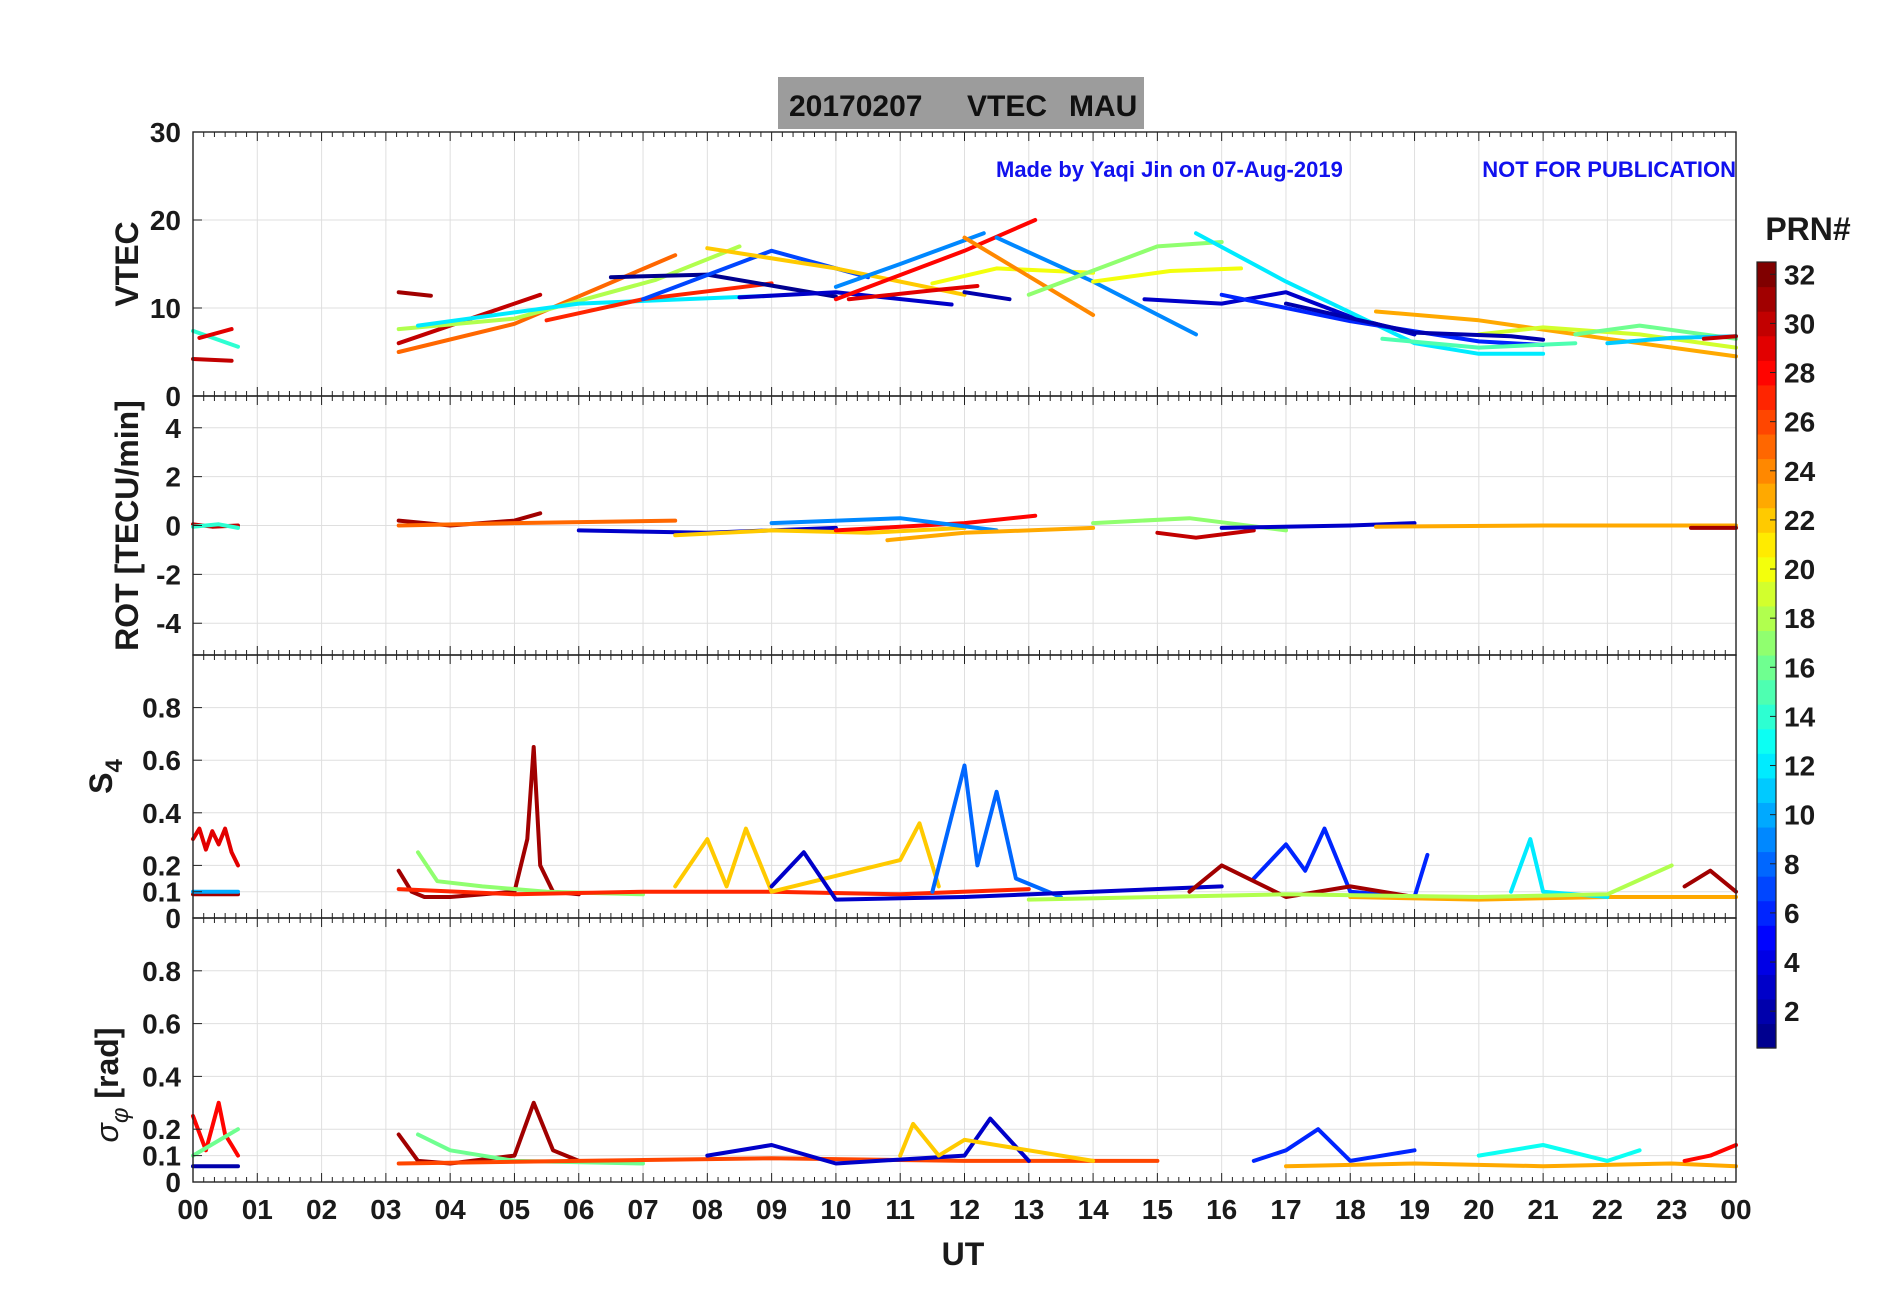  I want to click on title-date: 20170207, so click(855, 106).